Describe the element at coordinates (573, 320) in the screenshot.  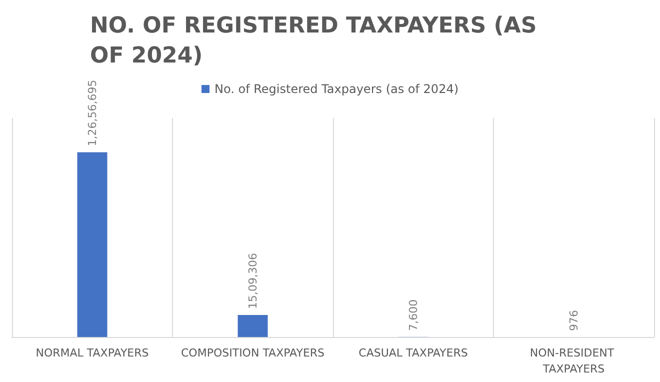
I see `data-label: 976` at that location.